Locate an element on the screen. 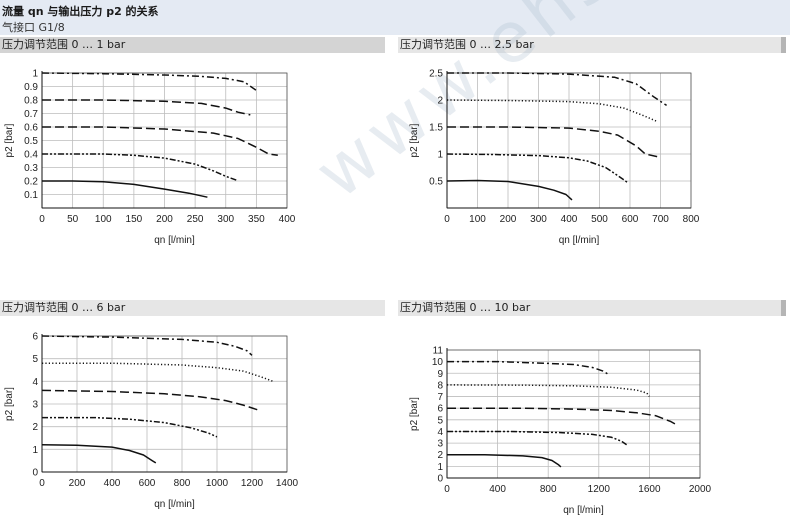 The height and width of the screenshot is (523, 790). panel-title-text: 压力调节范围 0 … 1 bar is located at coordinates (64, 44).